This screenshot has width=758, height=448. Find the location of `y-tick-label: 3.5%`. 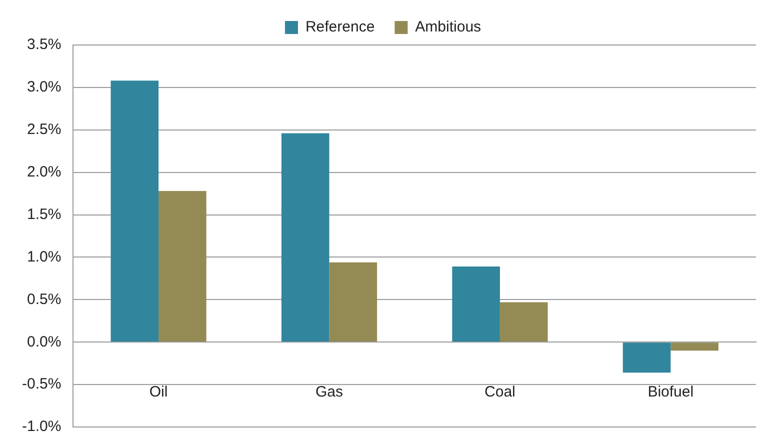

y-tick-label: 3.5% is located at coordinates (44, 45).